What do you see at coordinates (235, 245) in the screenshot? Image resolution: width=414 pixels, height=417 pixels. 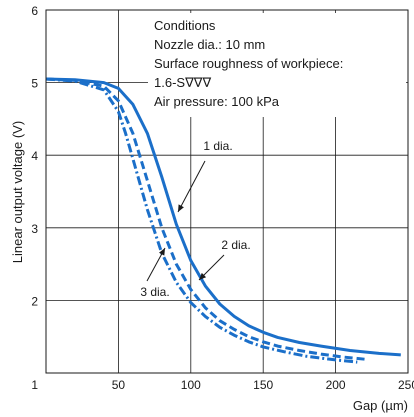 I see `annotation-label-2: 2 dia.` at bounding box center [235, 245].